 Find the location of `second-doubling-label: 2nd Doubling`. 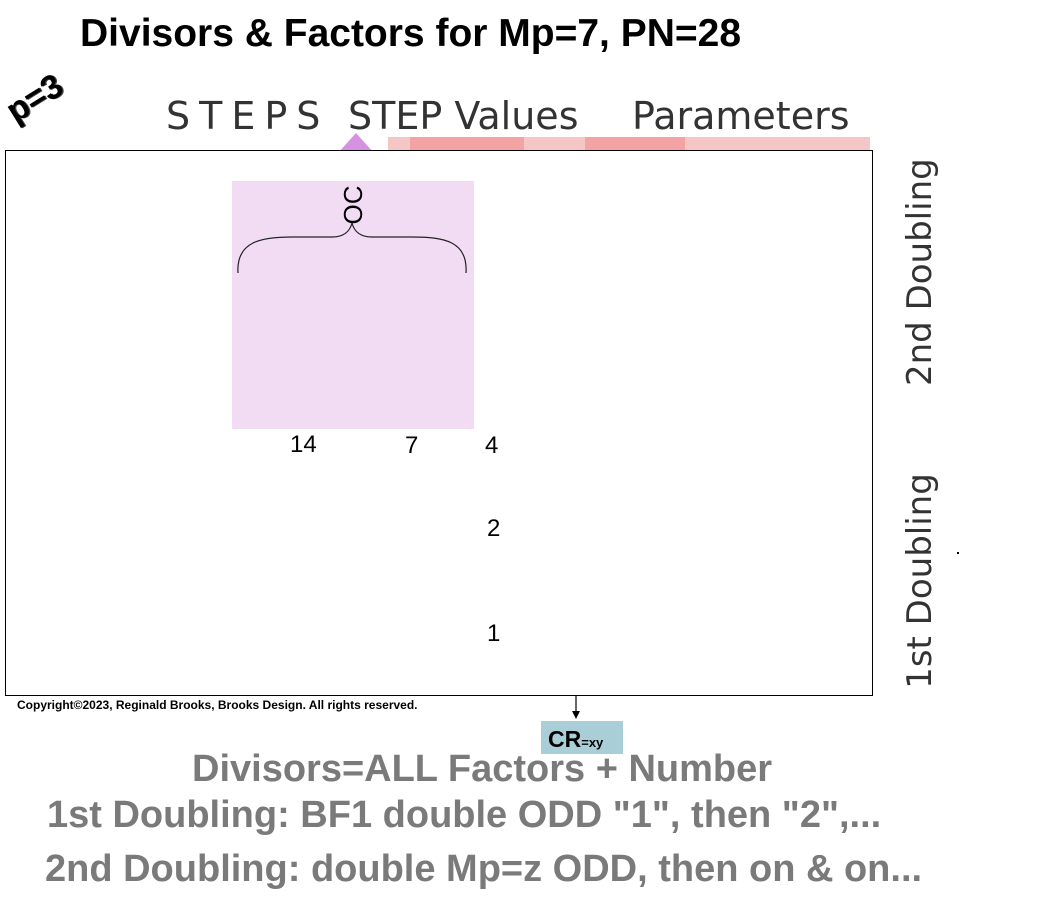

second-doubling-label: 2nd Doubling is located at coordinates (920, 272).